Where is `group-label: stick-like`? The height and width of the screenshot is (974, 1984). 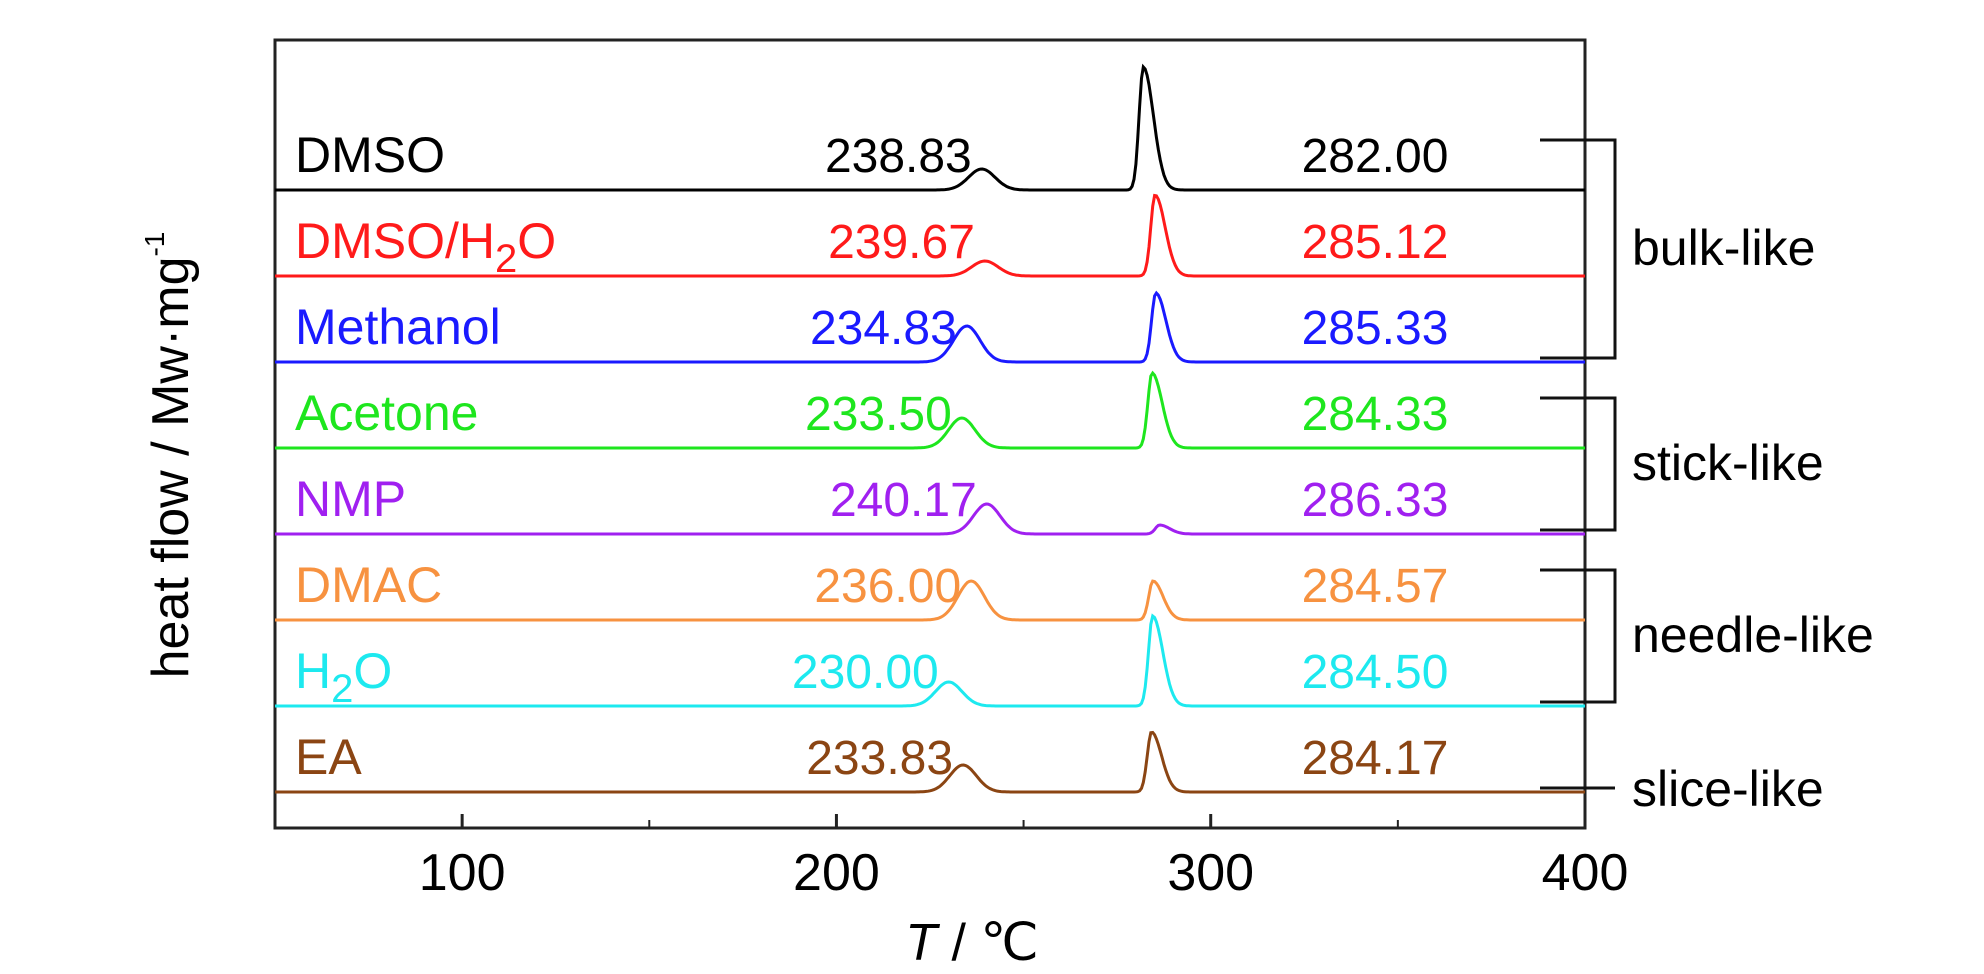 group-label: stick-like is located at coordinates (1728, 463).